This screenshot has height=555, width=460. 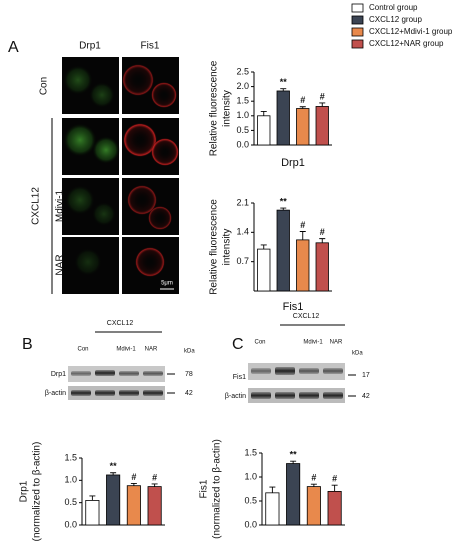 I want to click on y-tick-label: 2.5, so click(x=242, y=71).